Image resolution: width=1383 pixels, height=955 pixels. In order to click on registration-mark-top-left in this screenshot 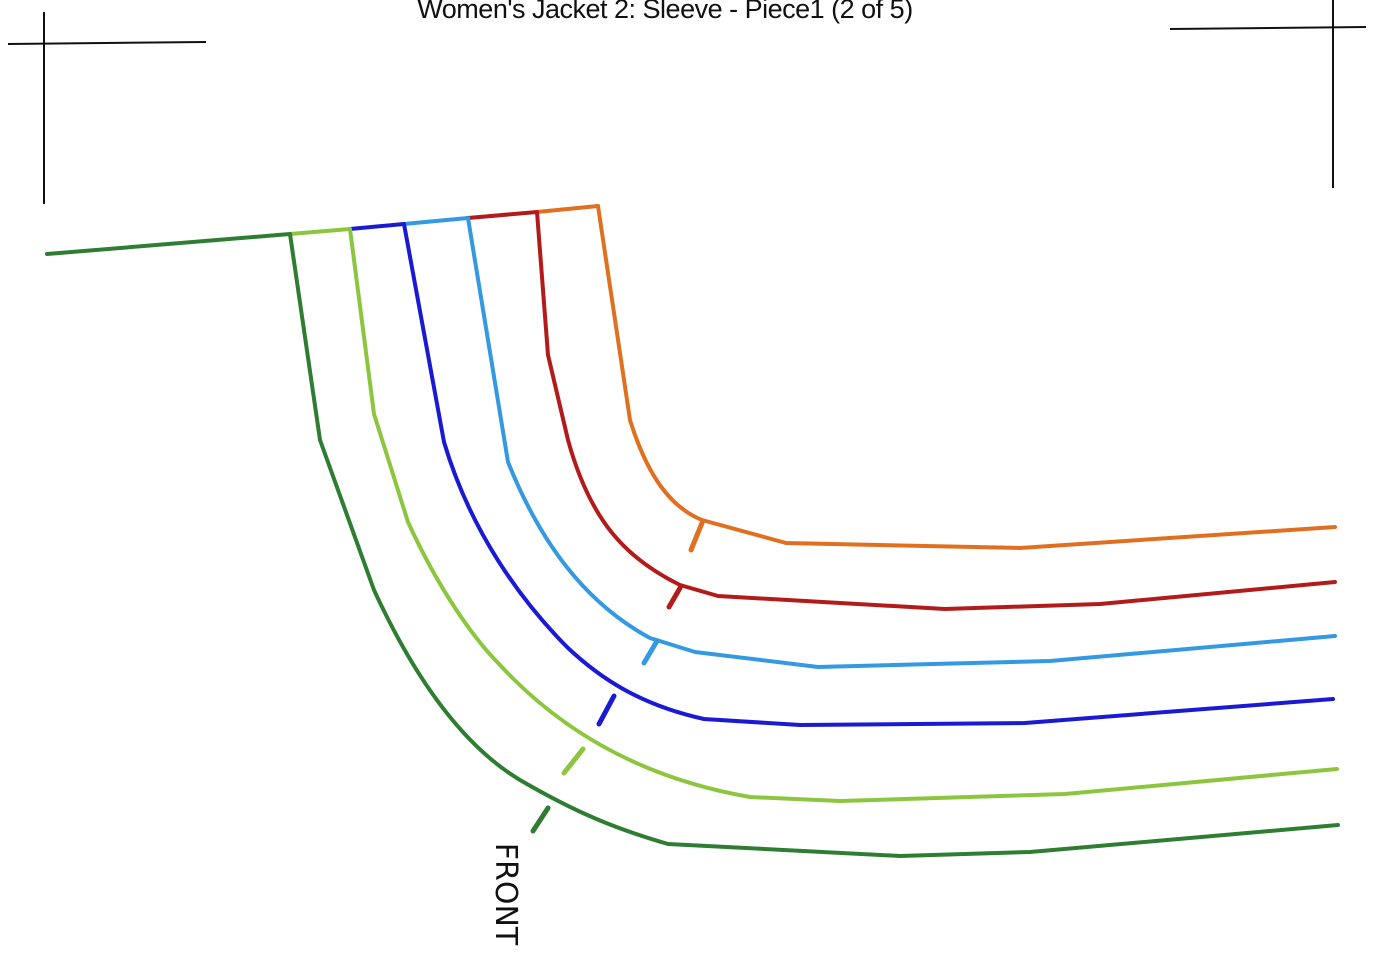, I will do `click(107, 108)`.